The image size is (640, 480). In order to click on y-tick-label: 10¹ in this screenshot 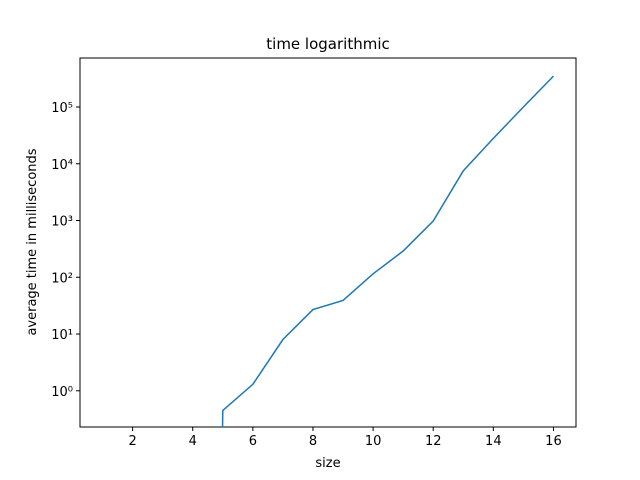, I will do `click(62, 335)`.